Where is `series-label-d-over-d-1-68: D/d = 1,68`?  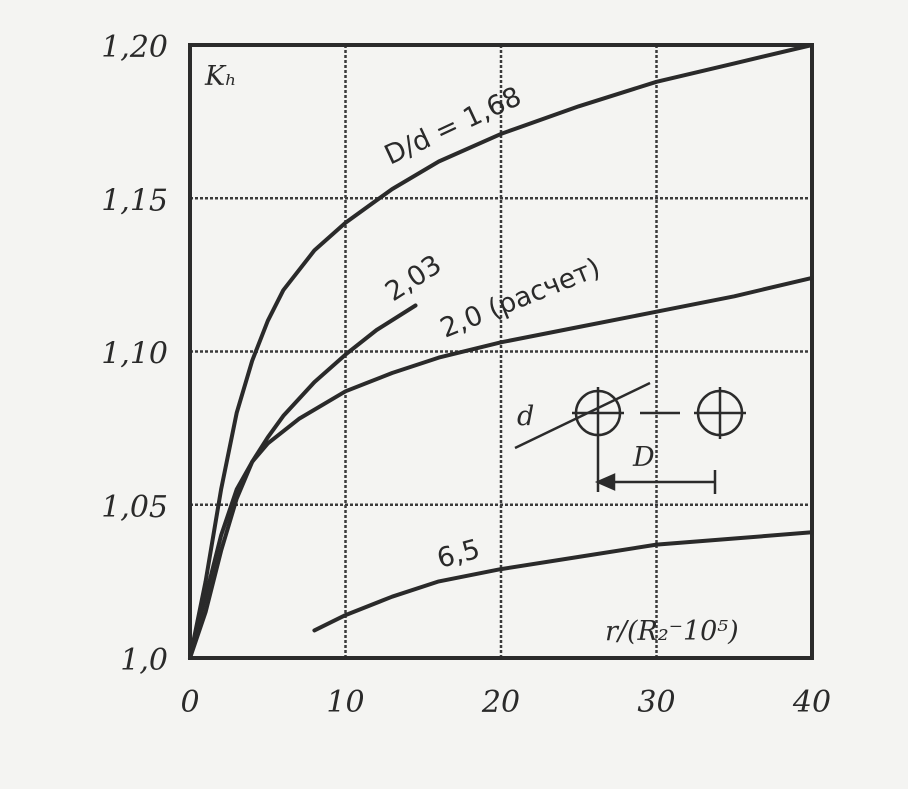
series-label-d-over-d-1-68: D/d = 1,68 is located at coordinates (453, 126).